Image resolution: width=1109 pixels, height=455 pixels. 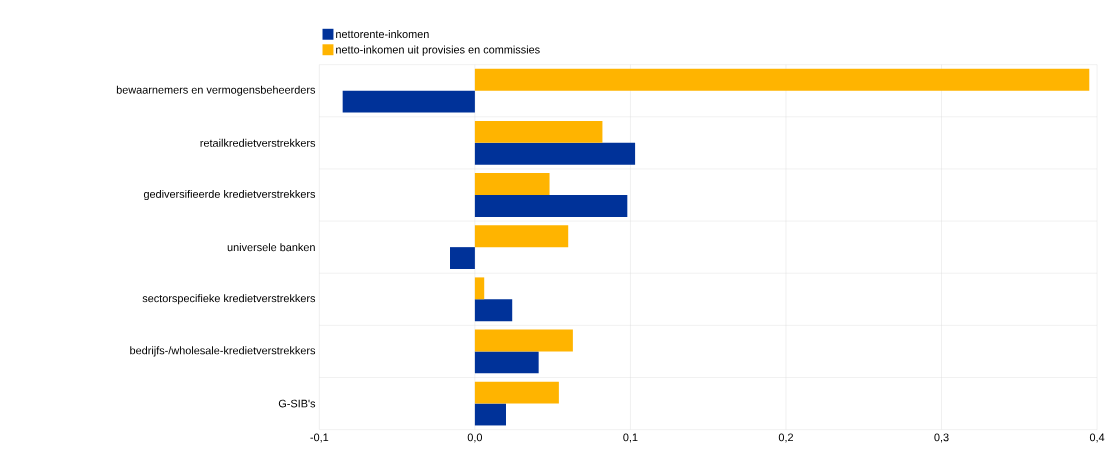 I want to click on x-tick-label: 0,3, so click(x=941, y=438).